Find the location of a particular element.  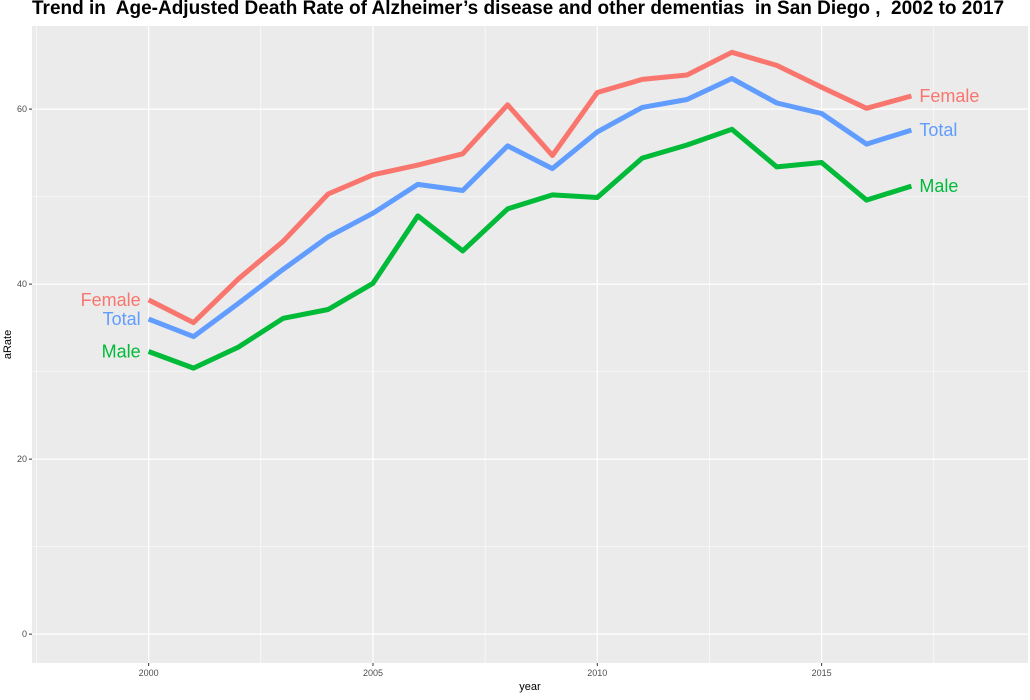

series-label-start-total: Total is located at coordinates (122, 319).